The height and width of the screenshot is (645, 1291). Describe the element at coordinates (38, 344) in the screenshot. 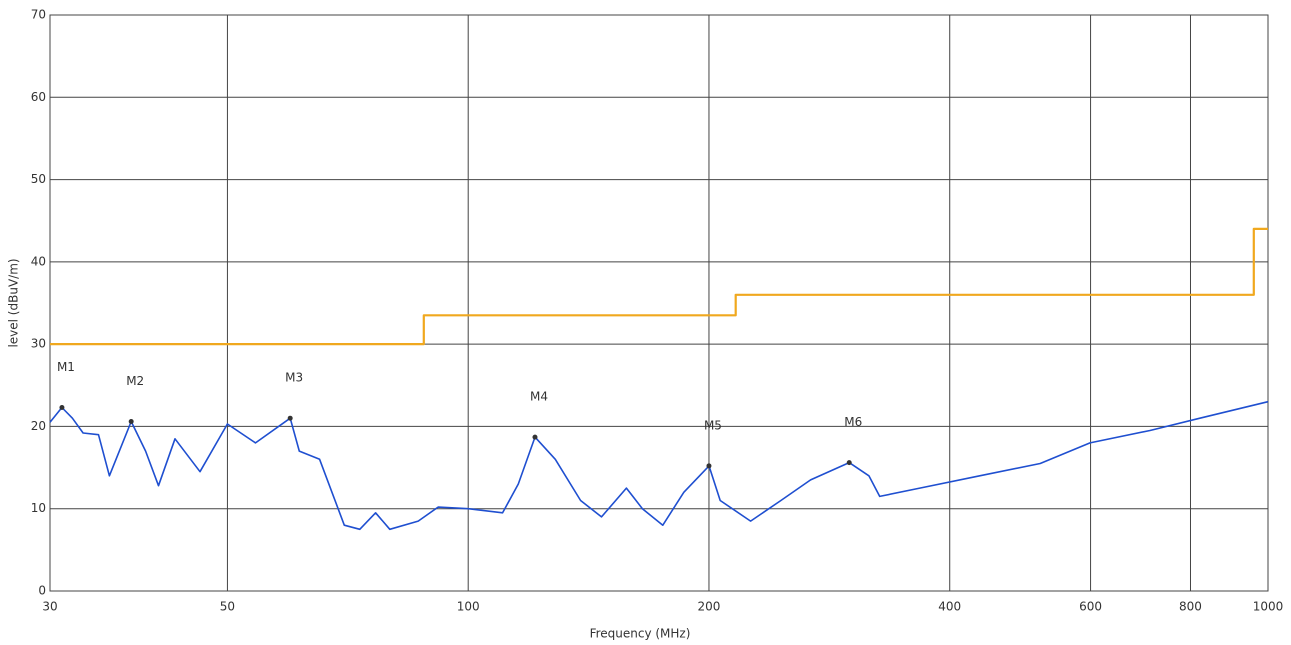

I see `y-tick-label: 30` at that location.